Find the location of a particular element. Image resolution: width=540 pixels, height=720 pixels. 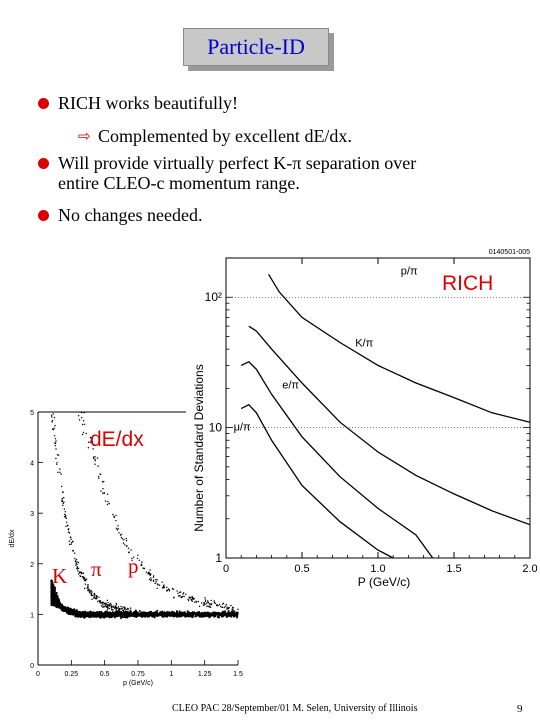

rich-panel-label: RICH is located at coordinates (468, 283).